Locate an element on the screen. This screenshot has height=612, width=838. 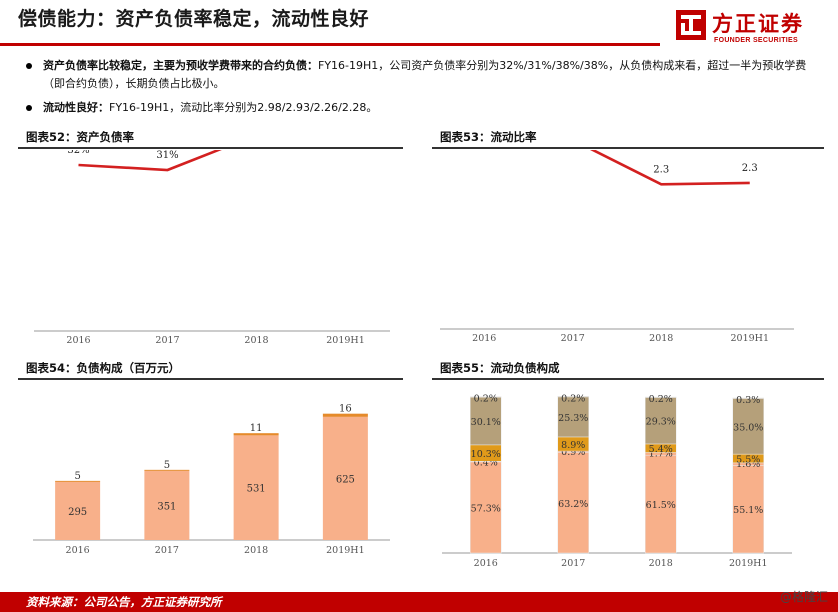
chart-53-title: 图表53：流动比率 is located at coordinates (488, 137).